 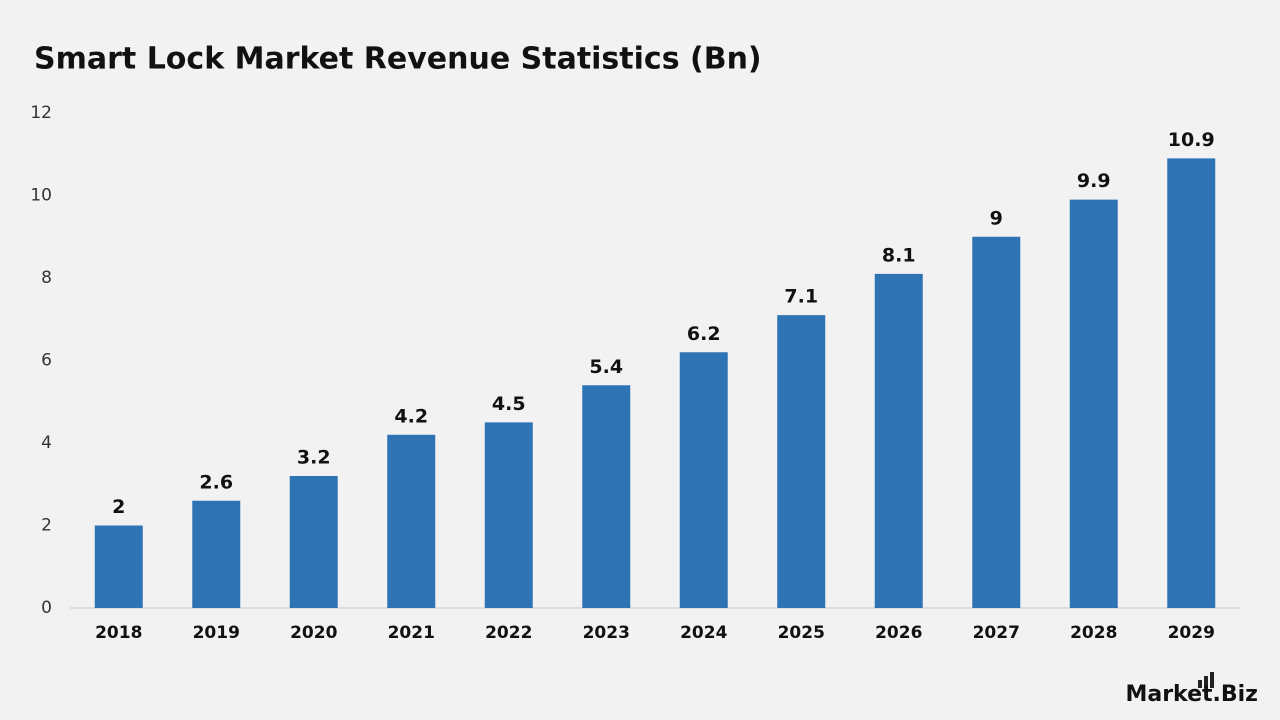 What do you see at coordinates (1191, 694) in the screenshot?
I see `logo-text: Market.Biz` at bounding box center [1191, 694].